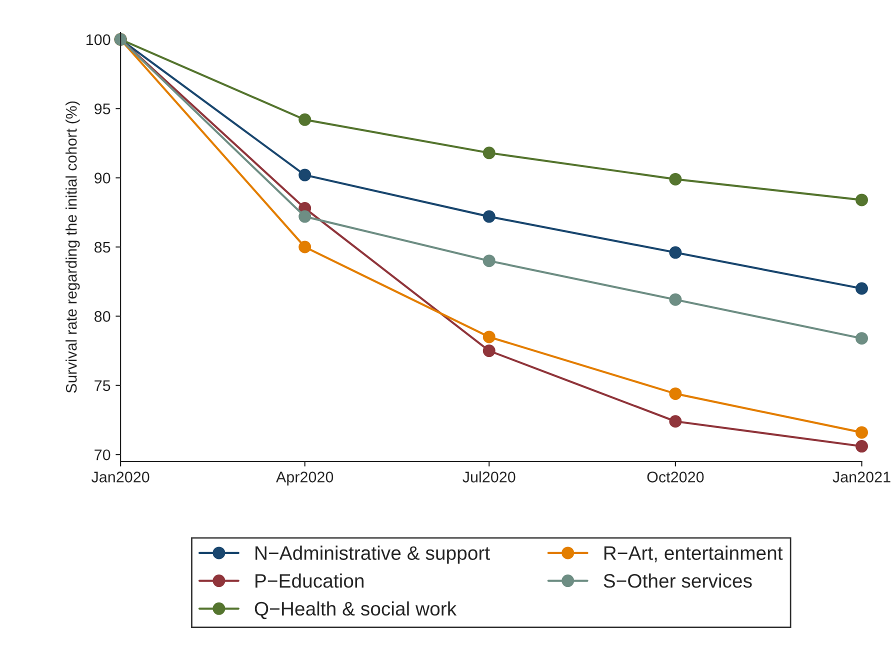 The height and width of the screenshot is (650, 893). Describe the element at coordinates (102, 454) in the screenshot. I see `y-tick-label: 70` at that location.